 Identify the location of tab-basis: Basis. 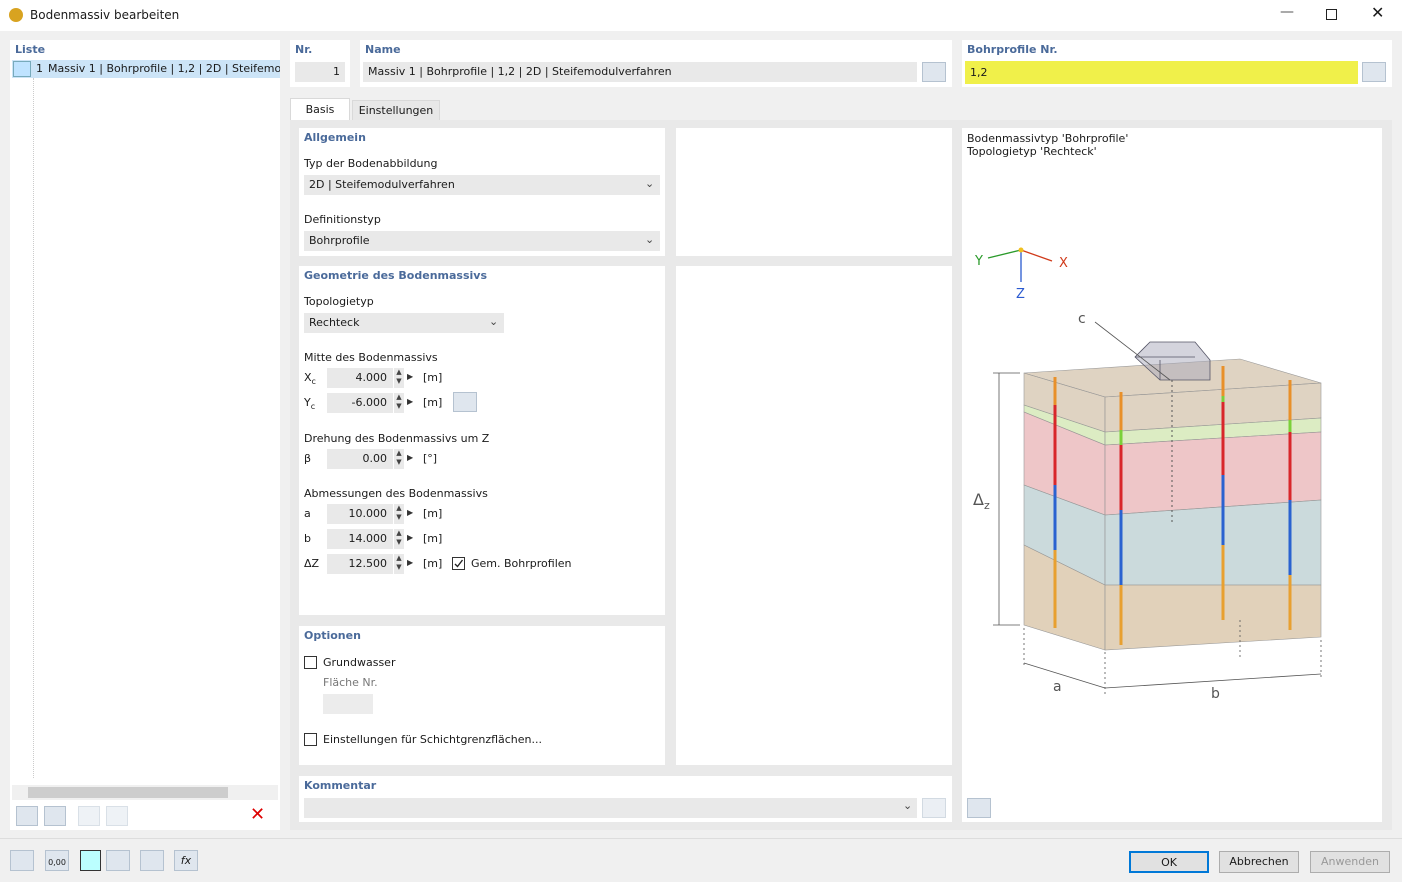
(320, 109).